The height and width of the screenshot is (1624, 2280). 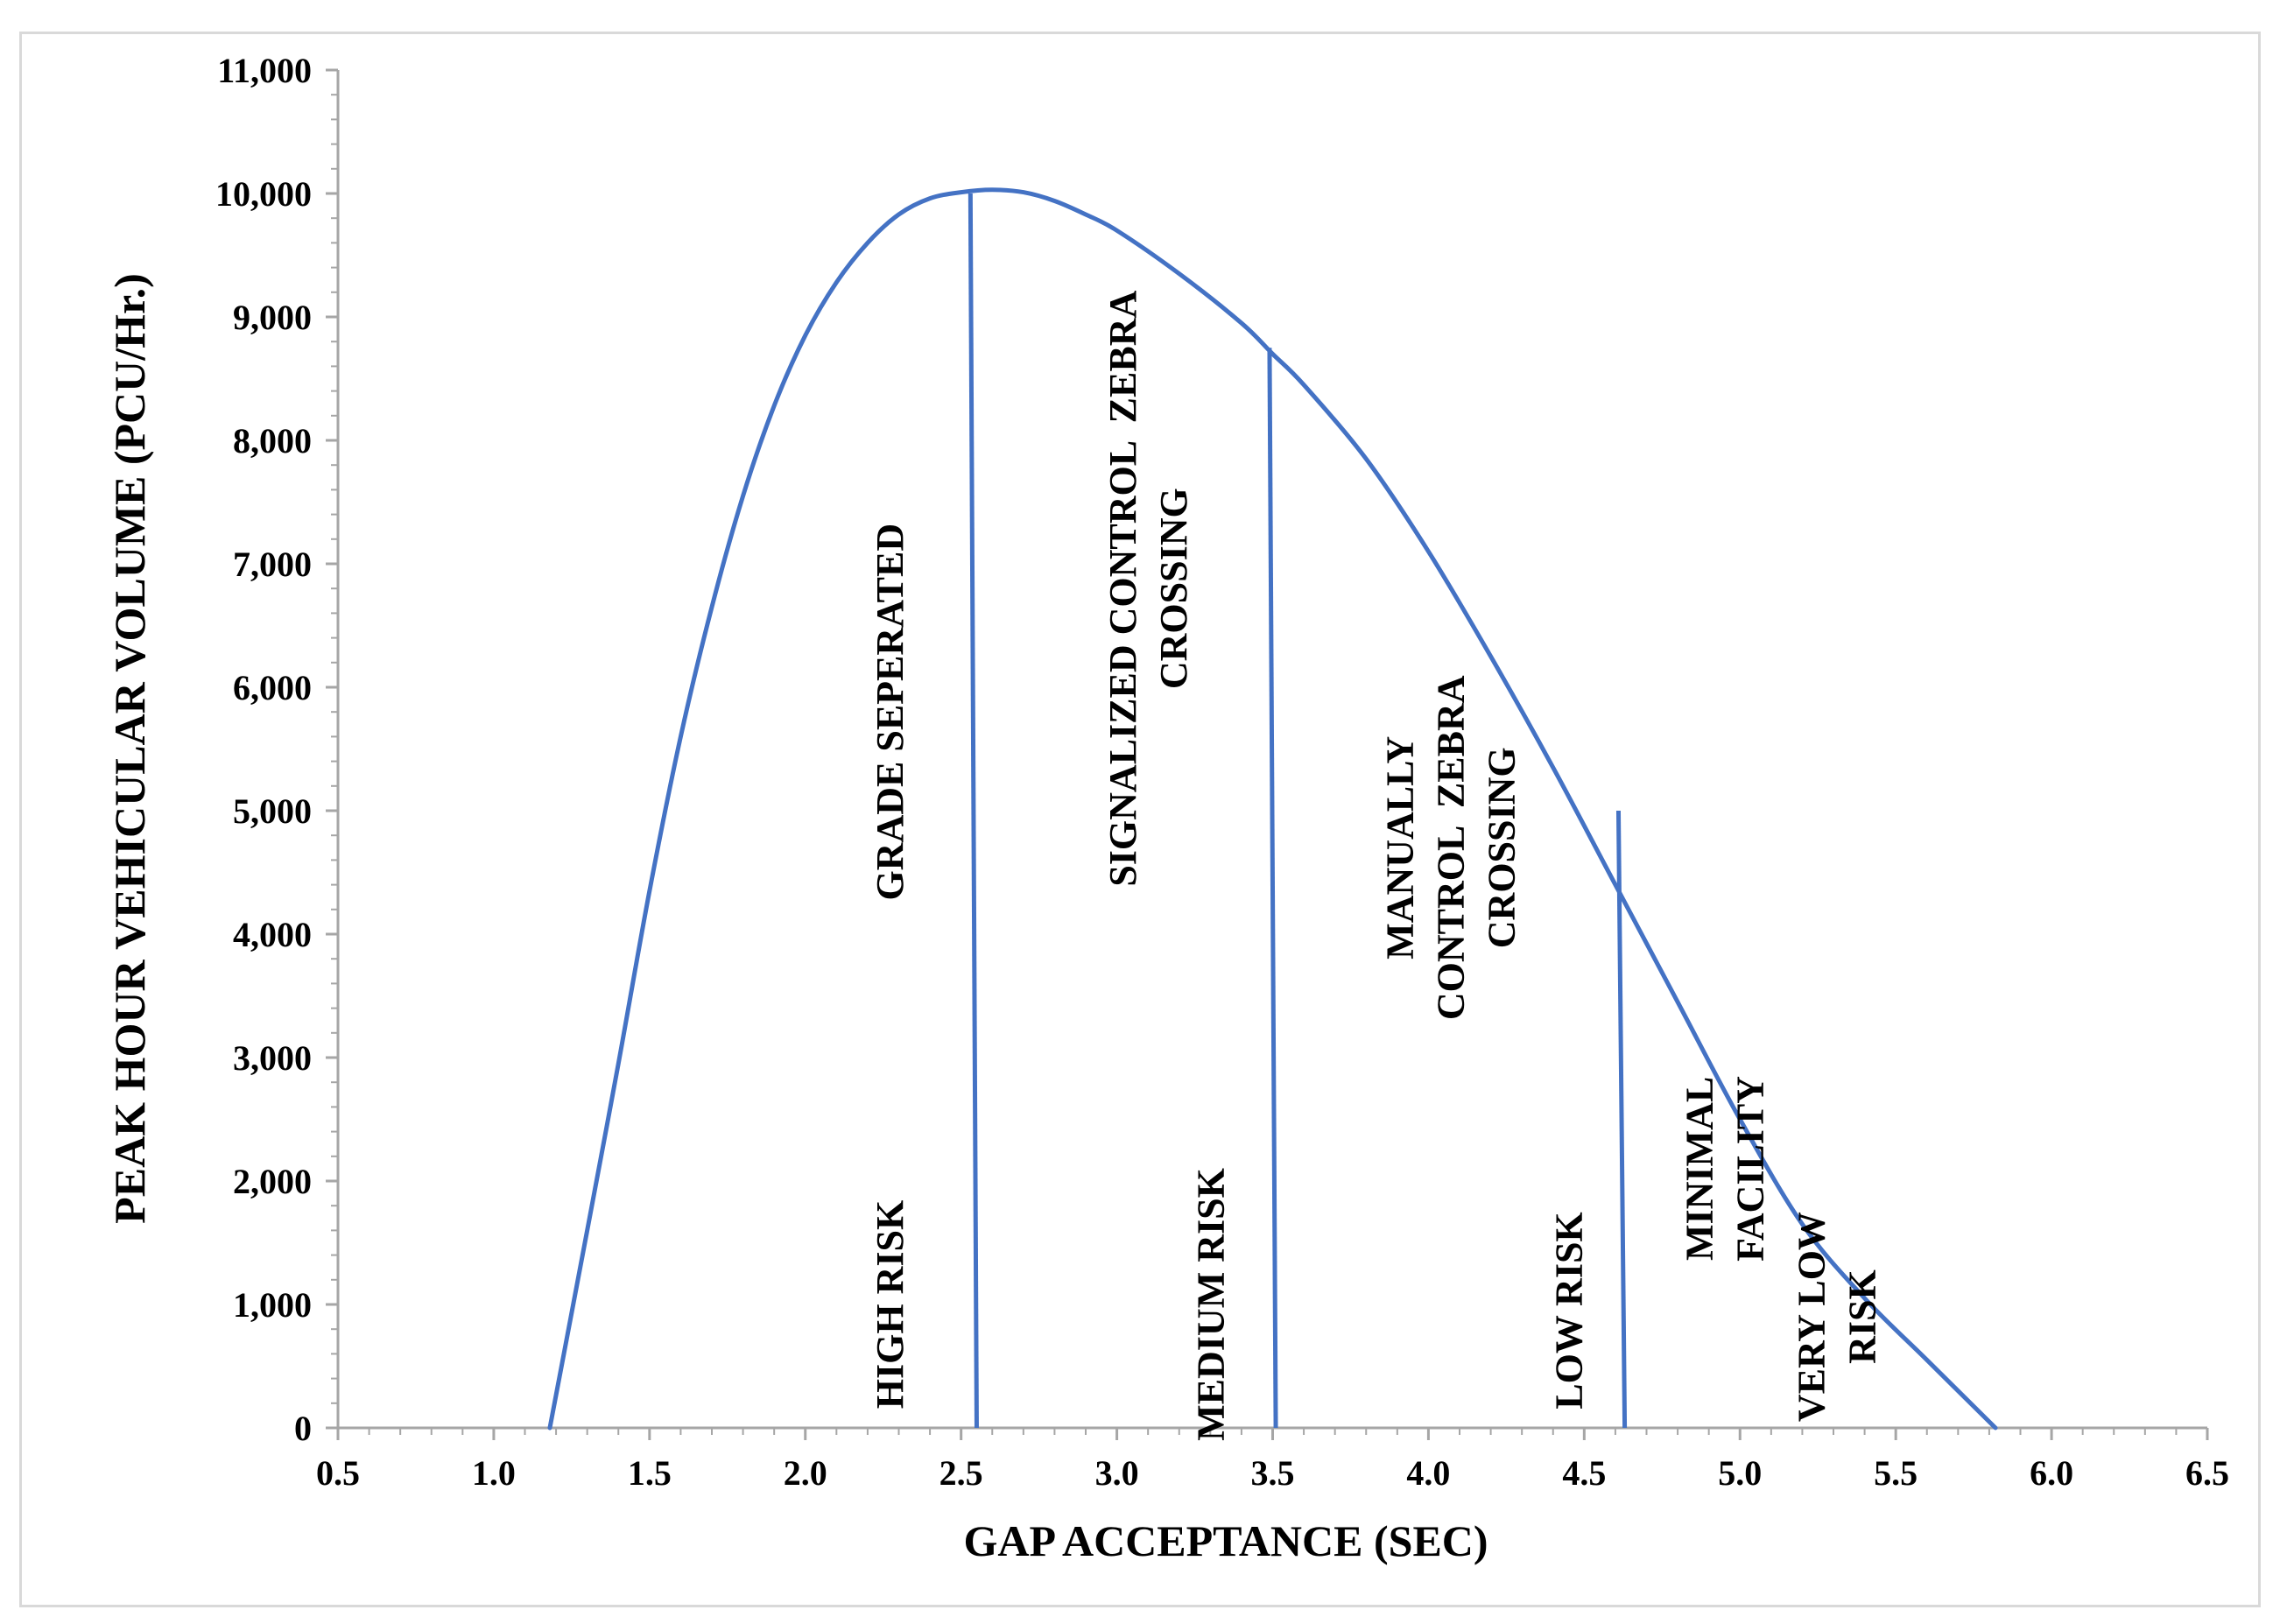 I want to click on zone-label: LOW RISK, so click(x=1569, y=1310).